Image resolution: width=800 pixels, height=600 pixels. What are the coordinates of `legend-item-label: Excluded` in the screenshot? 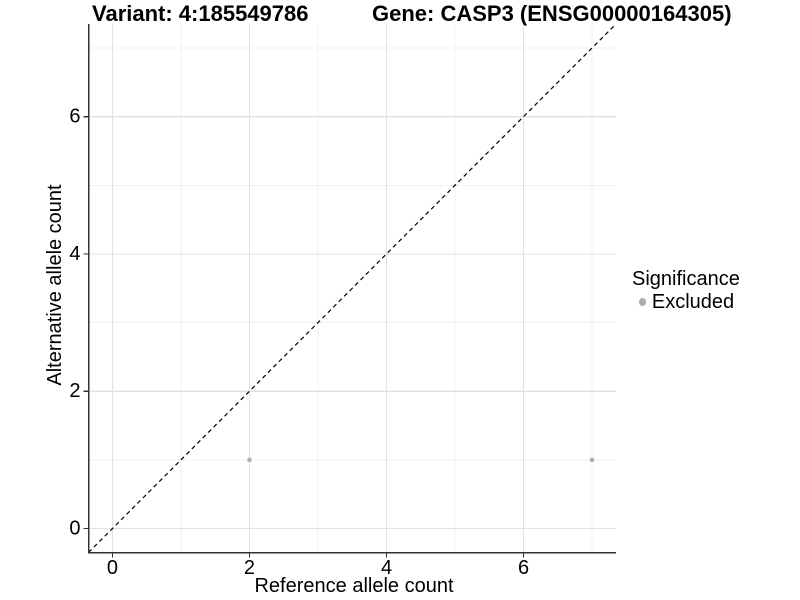 It's located at (693, 302).